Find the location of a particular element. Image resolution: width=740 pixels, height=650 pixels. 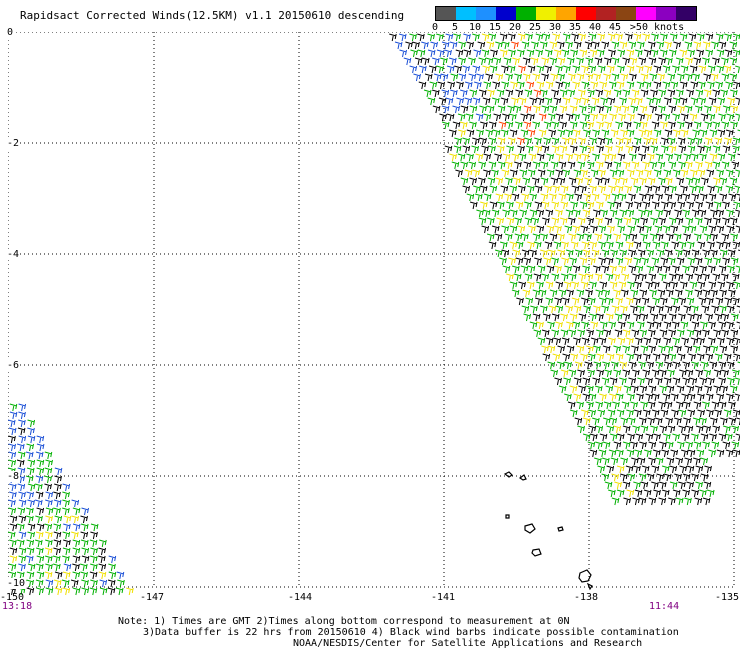

legend-swatch is located at coordinates (626, 13).